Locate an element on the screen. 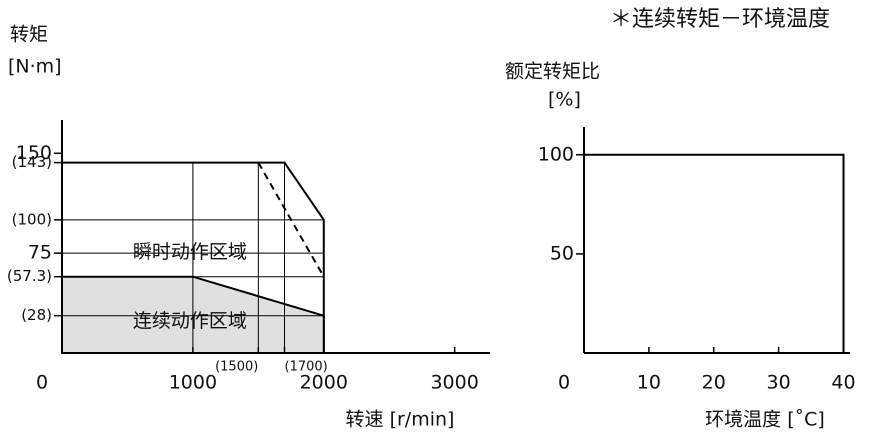 The height and width of the screenshot is (439, 873). x-tick-label: (1700) is located at coordinates (306, 367).